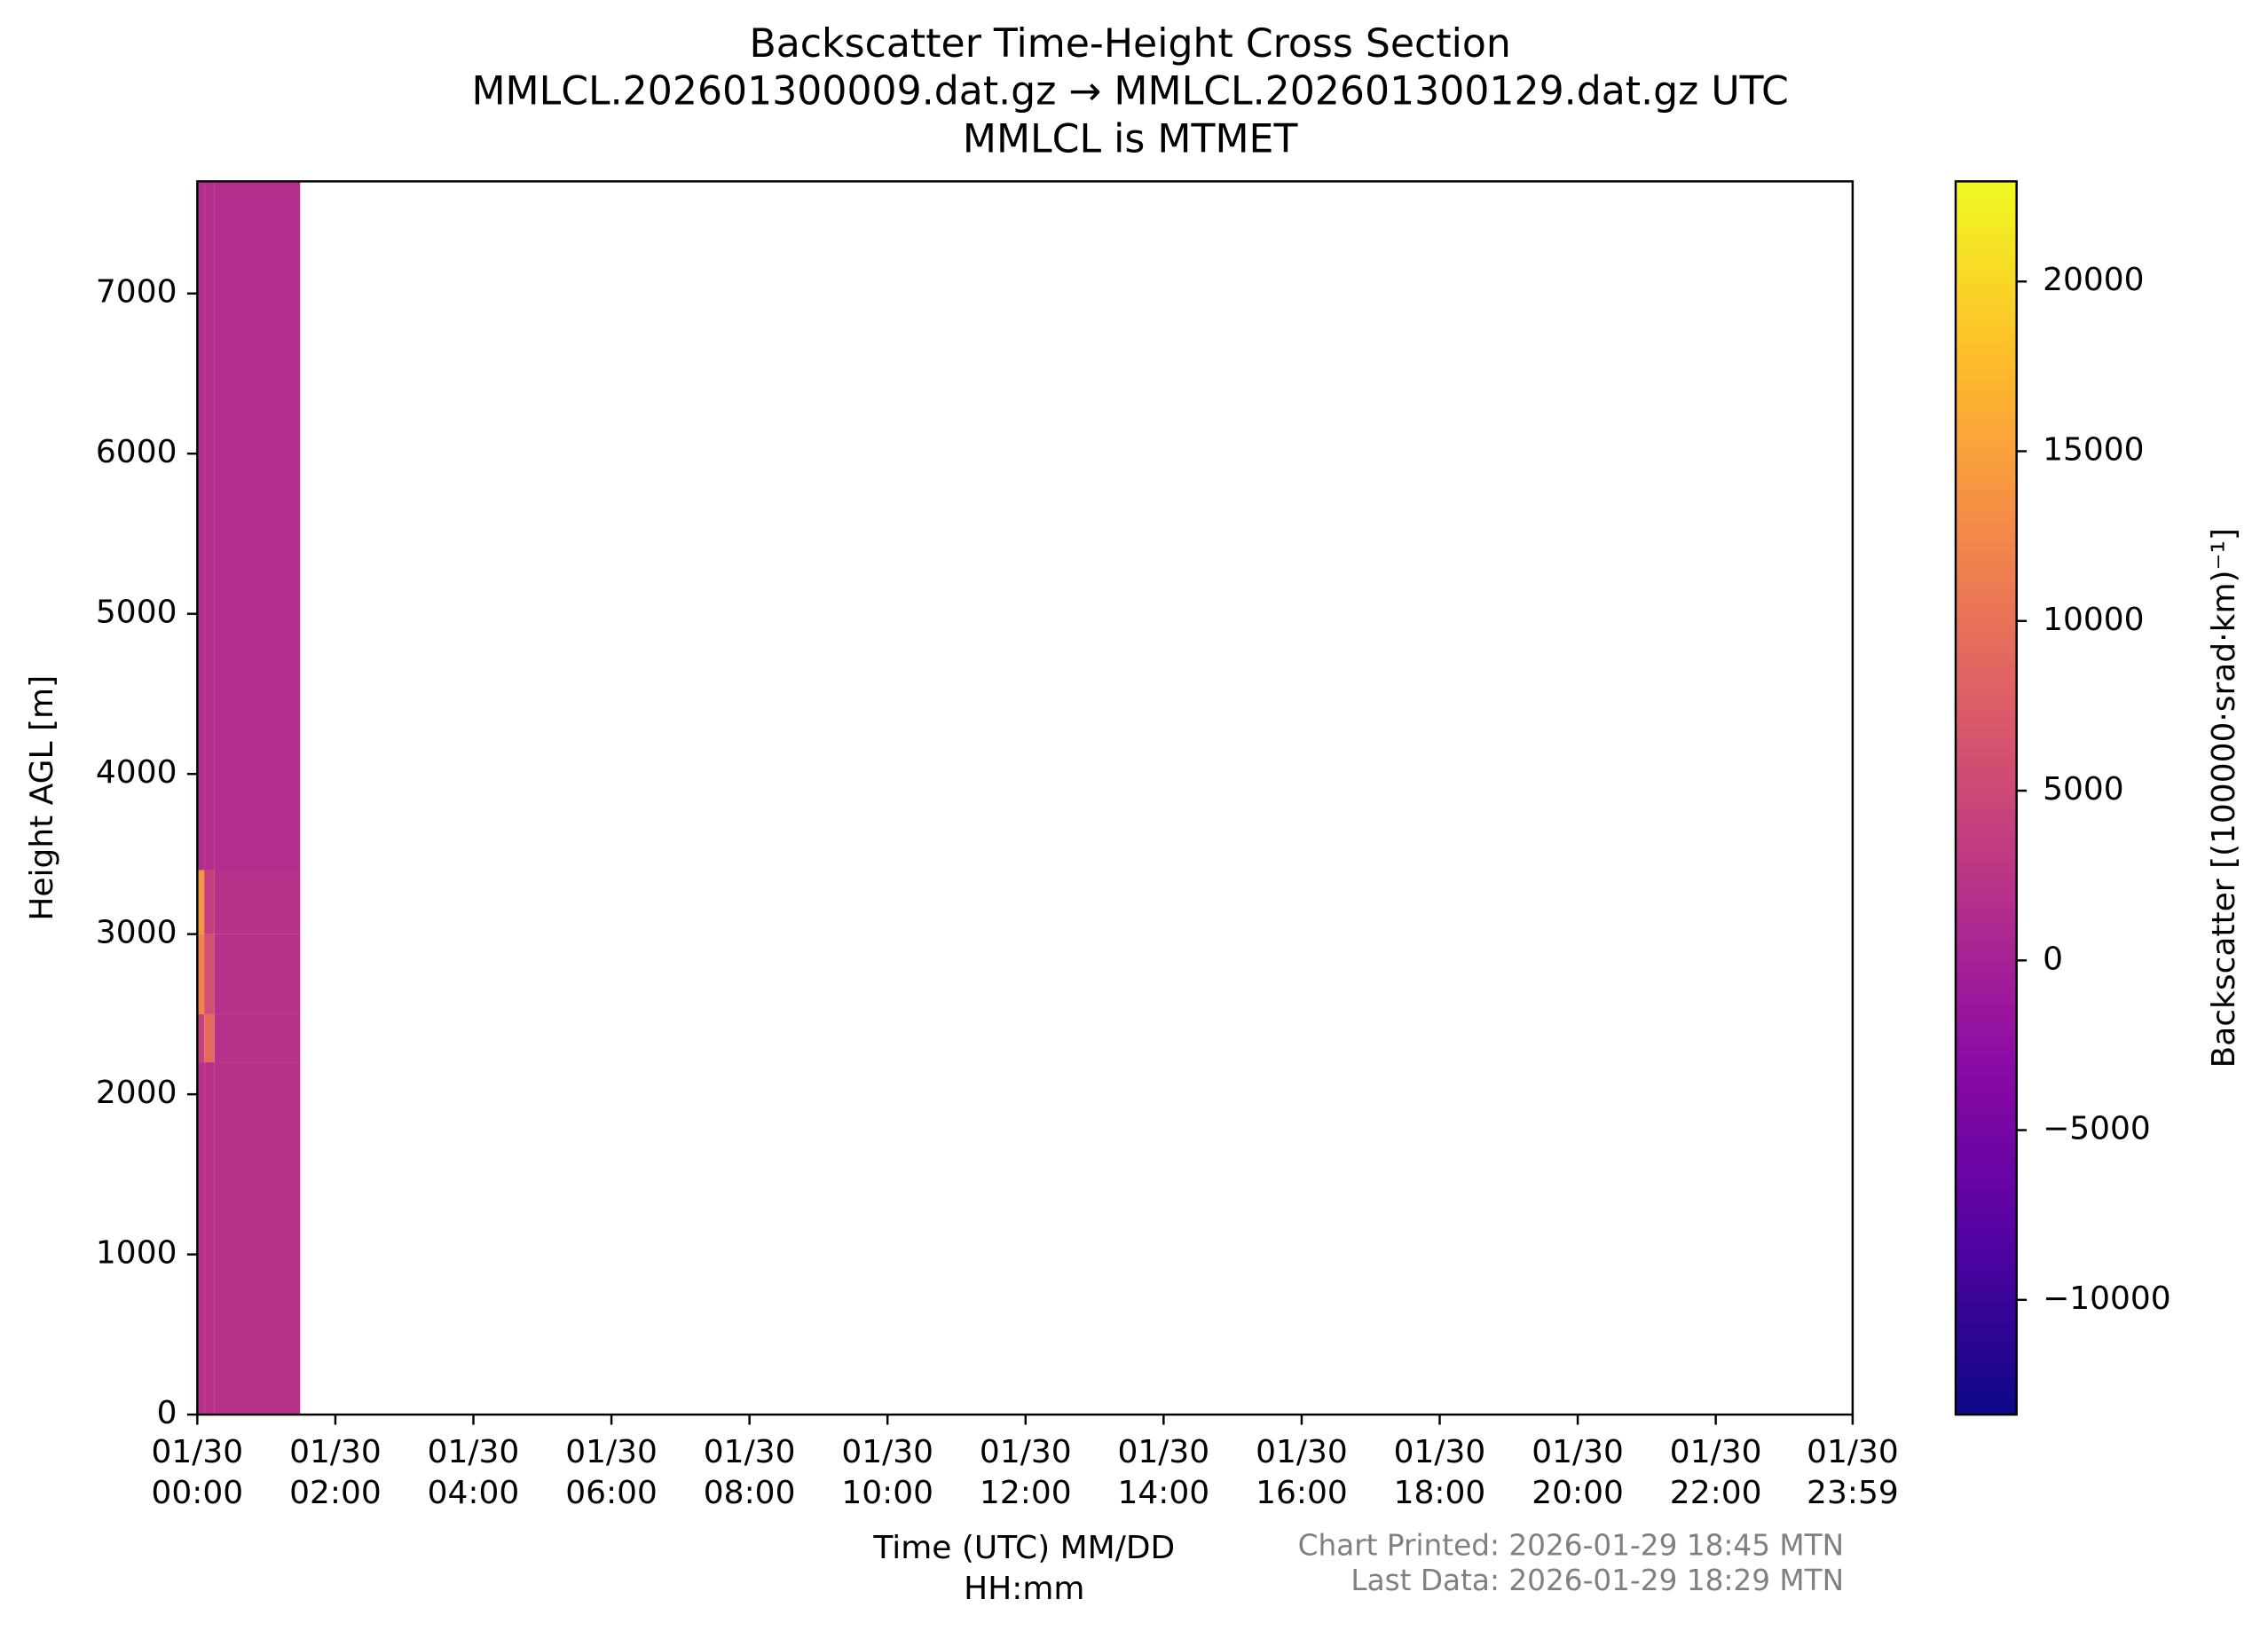 This screenshot has height=1631, width=2268. I want to click on x-tick-label: 01/30 04:00, so click(473, 1473).